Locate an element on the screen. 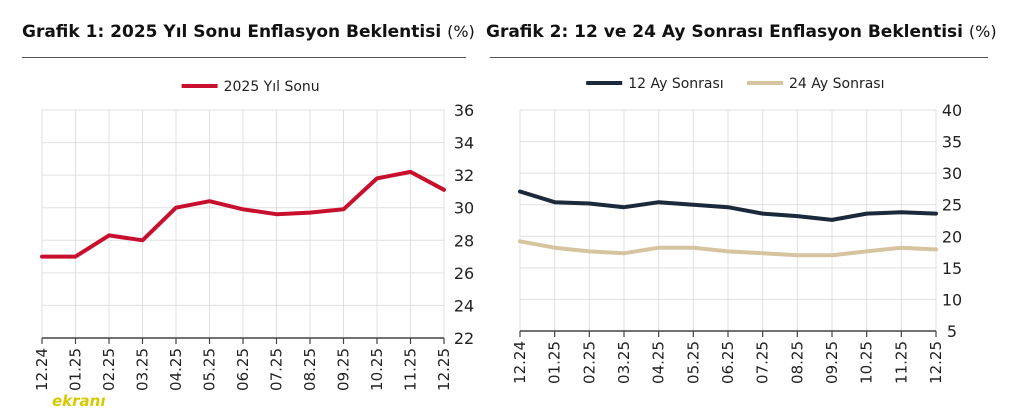 This screenshot has width=1027, height=415. chart1-x-tick-label: 06.25 is located at coordinates (243, 369).